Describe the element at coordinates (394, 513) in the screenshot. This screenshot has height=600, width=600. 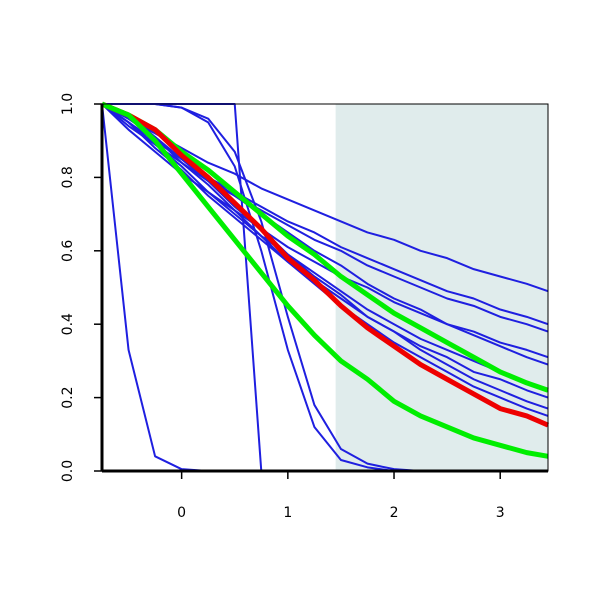
I see `x-tick-label: 2` at that location.